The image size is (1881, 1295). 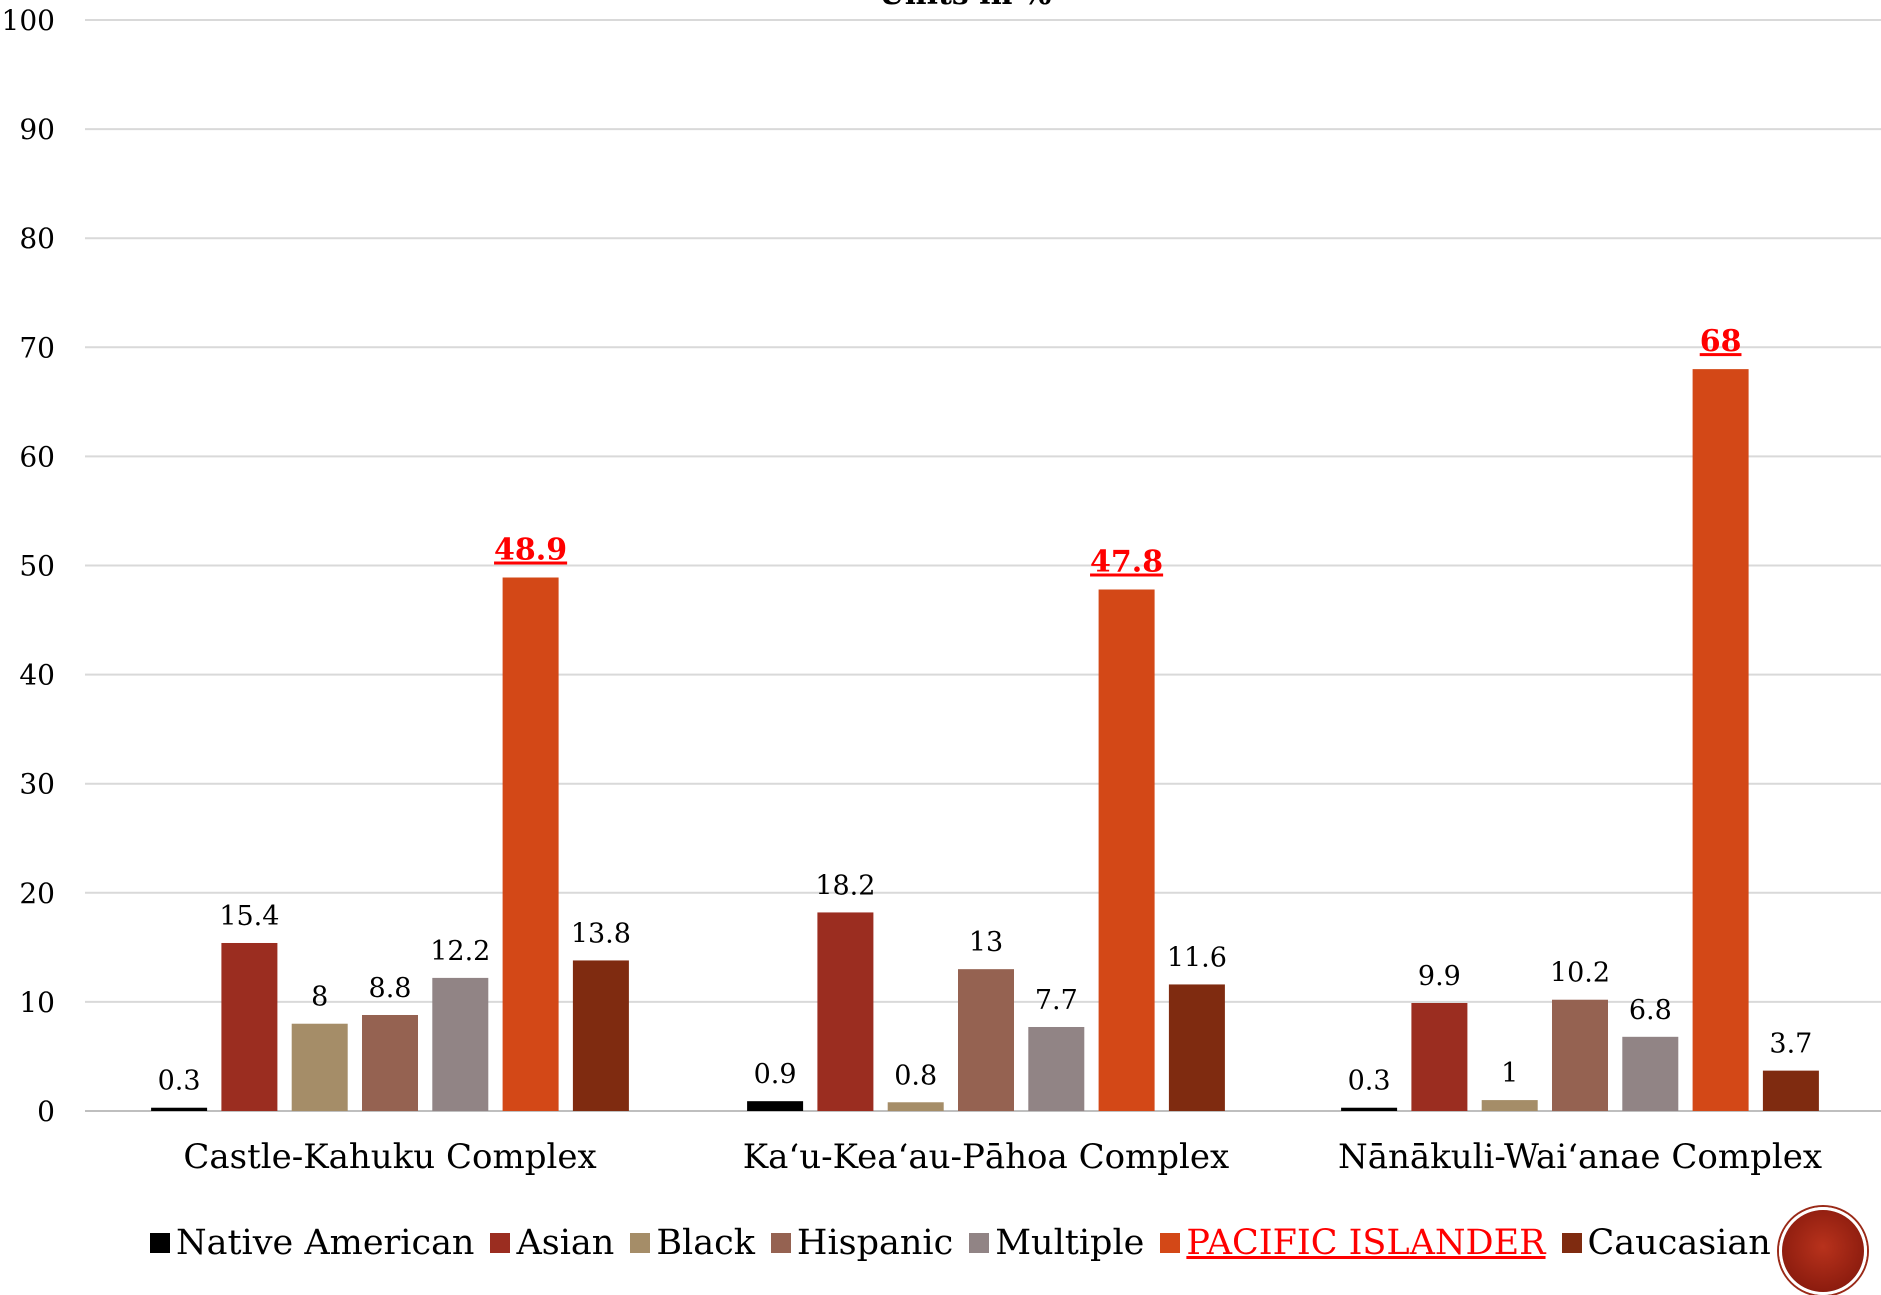 I want to click on data-label: 0.8, so click(x=915, y=1075).